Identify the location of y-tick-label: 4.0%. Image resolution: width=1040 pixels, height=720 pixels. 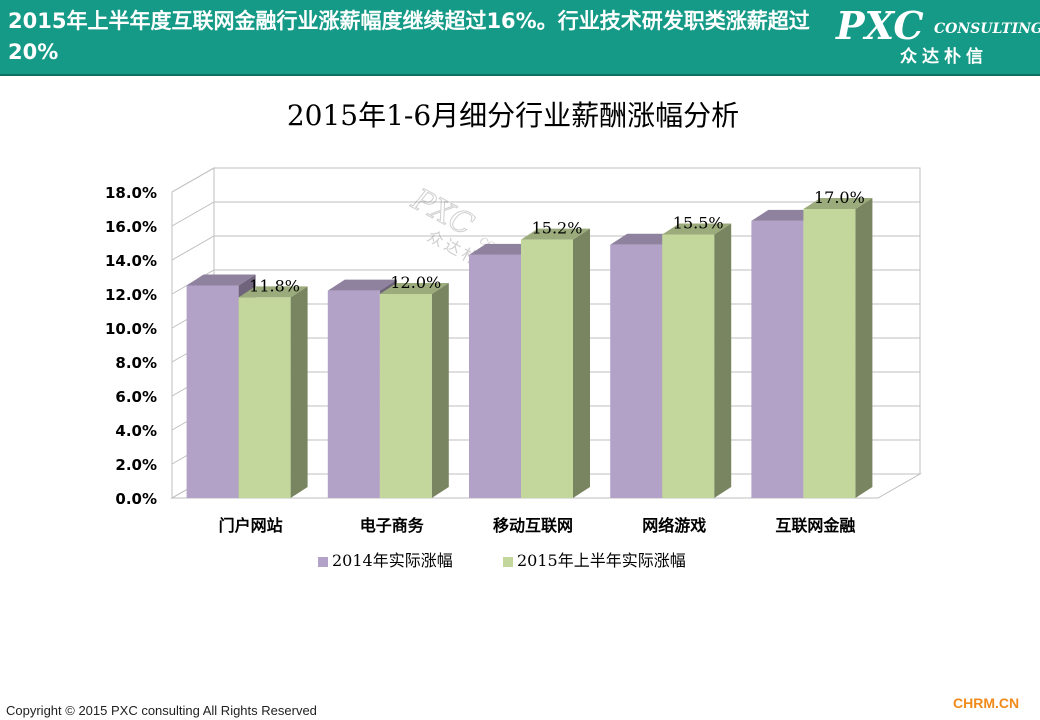
(136, 431).